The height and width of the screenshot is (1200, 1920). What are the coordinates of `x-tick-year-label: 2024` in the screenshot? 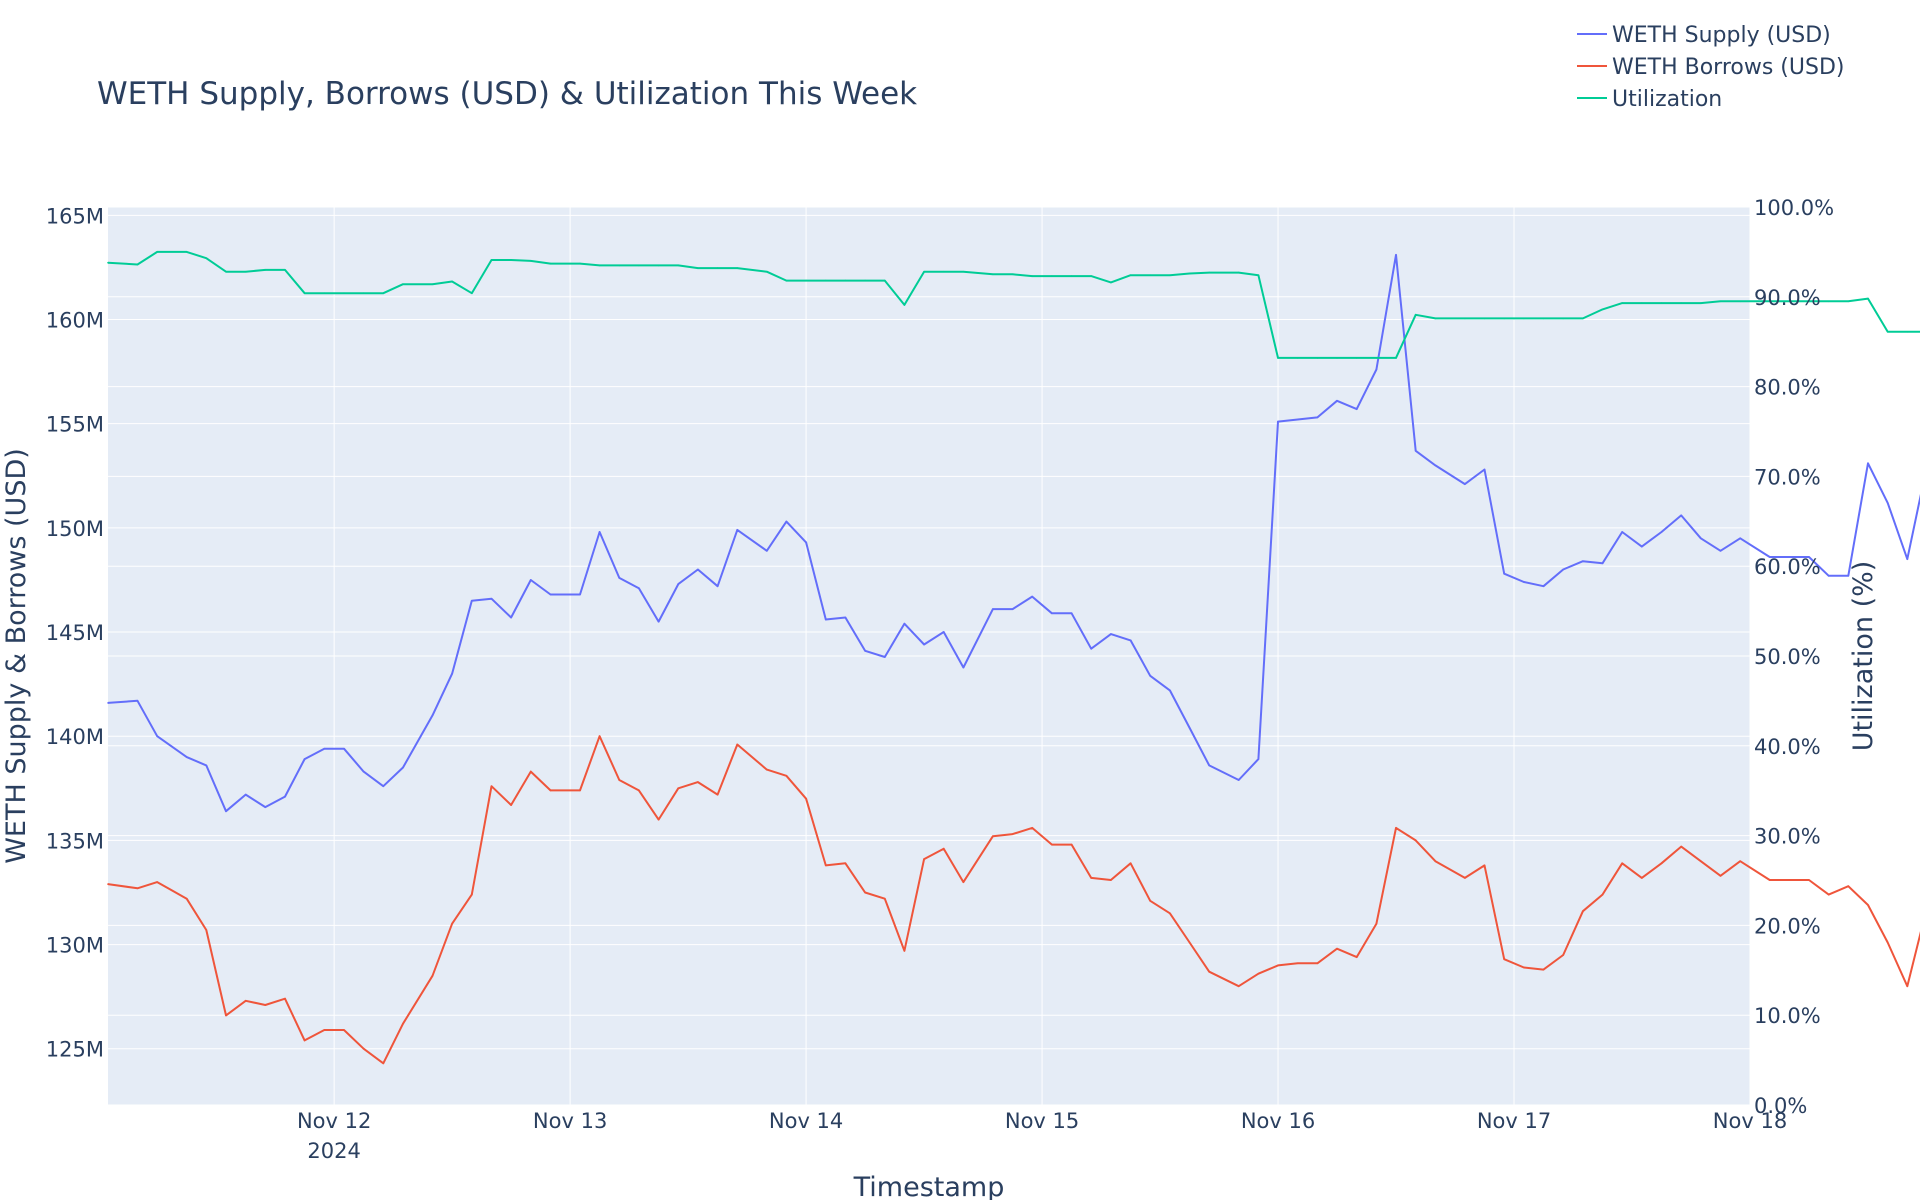 It's located at (333, 1151).